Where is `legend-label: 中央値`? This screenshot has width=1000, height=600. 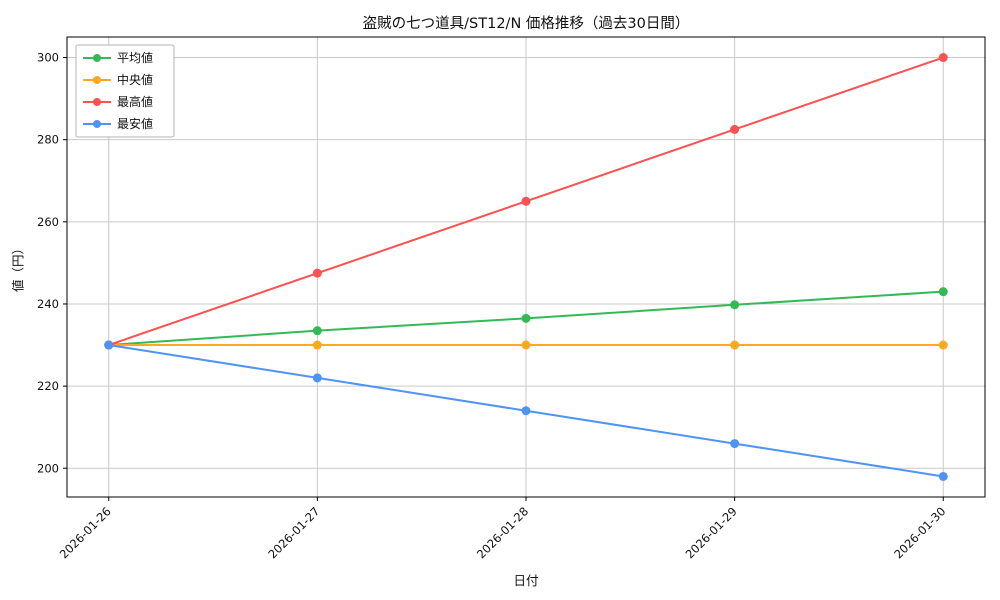 legend-label: 中央値 is located at coordinates (135, 79).